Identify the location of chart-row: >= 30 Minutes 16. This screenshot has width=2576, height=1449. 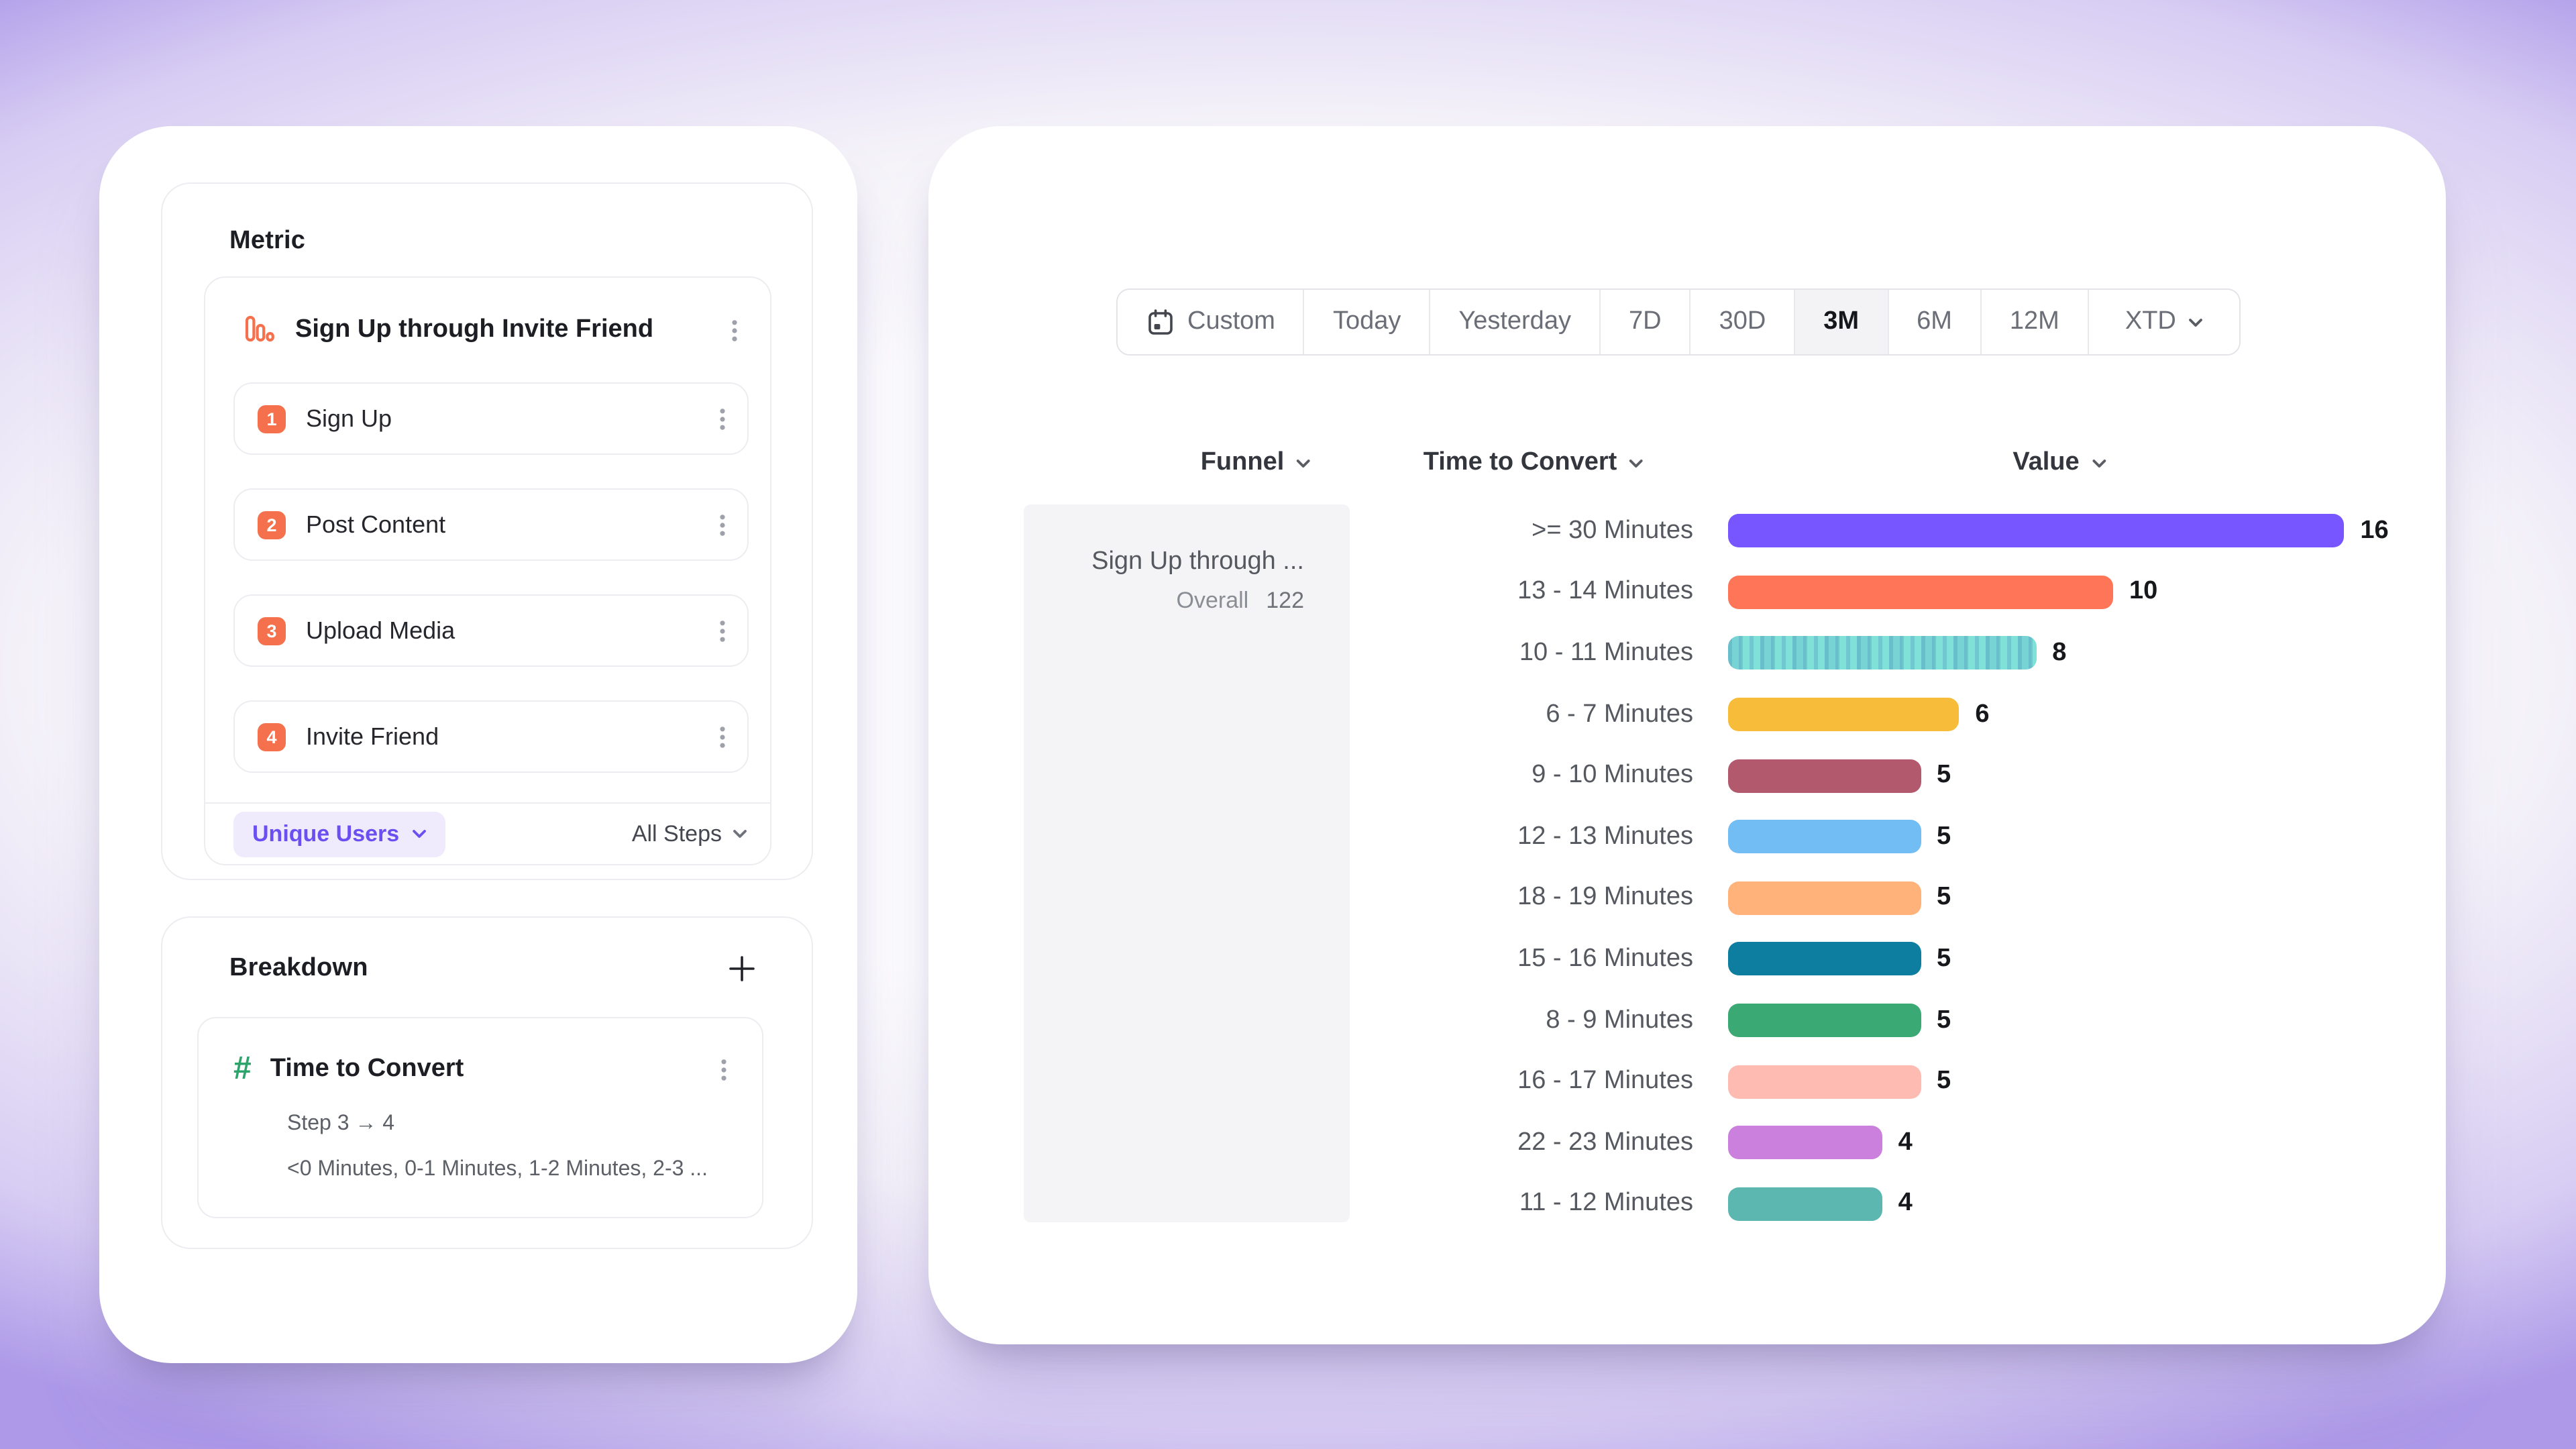
(1880, 530).